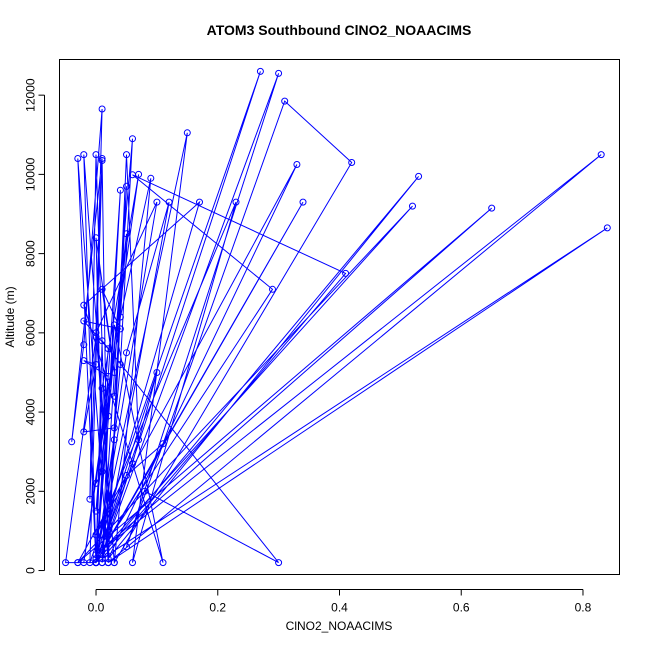 The width and height of the screenshot is (650, 650). Describe the element at coordinates (461, 608) in the screenshot. I see `x-tick-label: 0.6` at that location.